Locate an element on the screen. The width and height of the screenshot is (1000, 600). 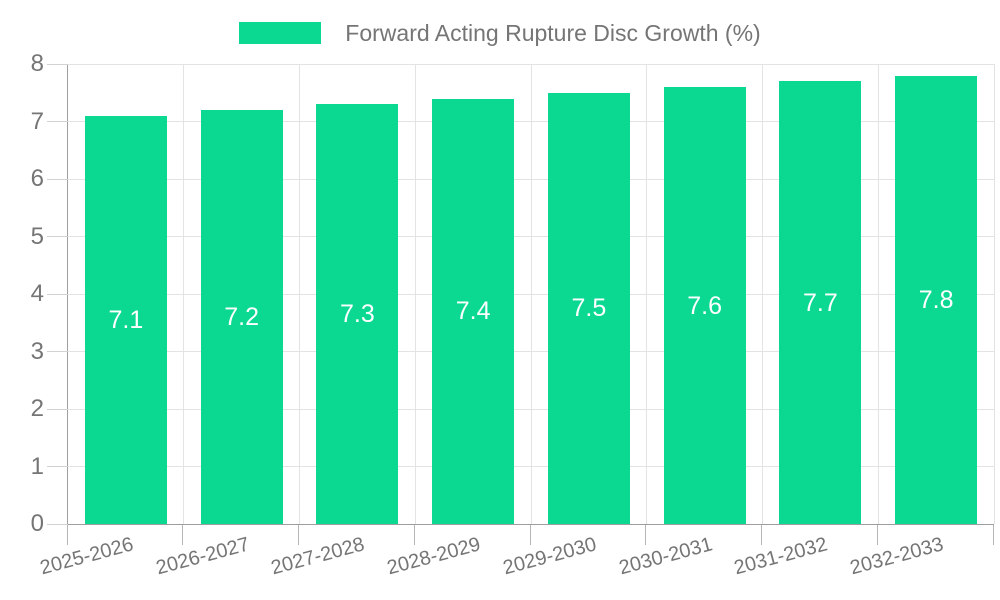
bar-value-label: 7.7 is located at coordinates (820, 302).